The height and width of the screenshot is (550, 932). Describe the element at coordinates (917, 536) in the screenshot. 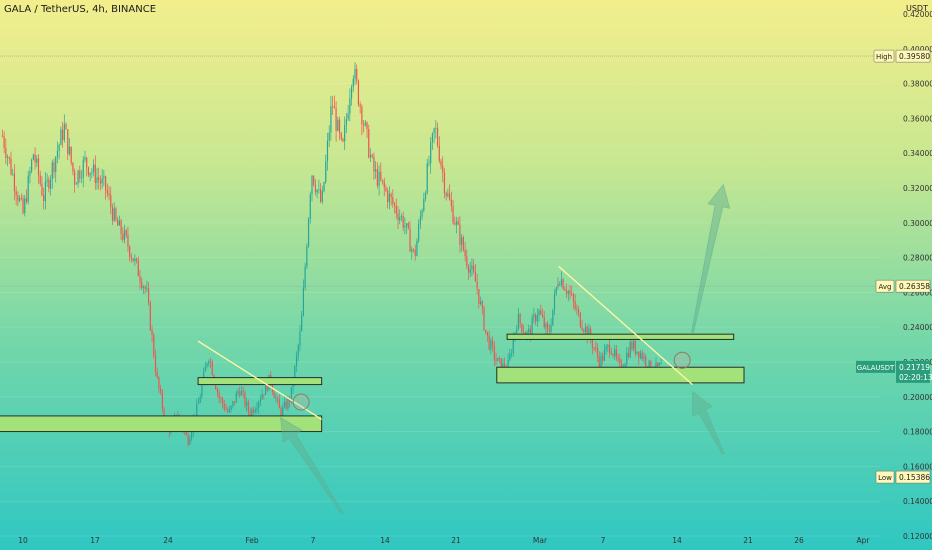

I see `y-tick-label: 0.12000` at that location.